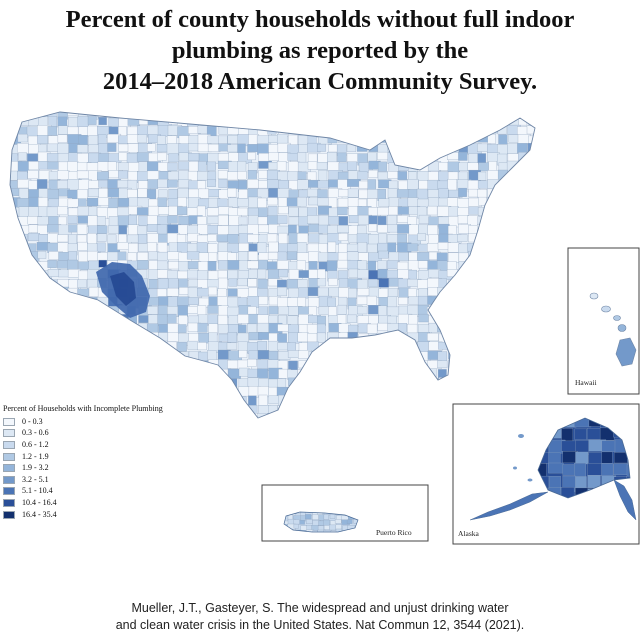 This screenshot has width=640, height=638. I want to click on legend-label: 1.2 - 1.9, so click(35, 456).